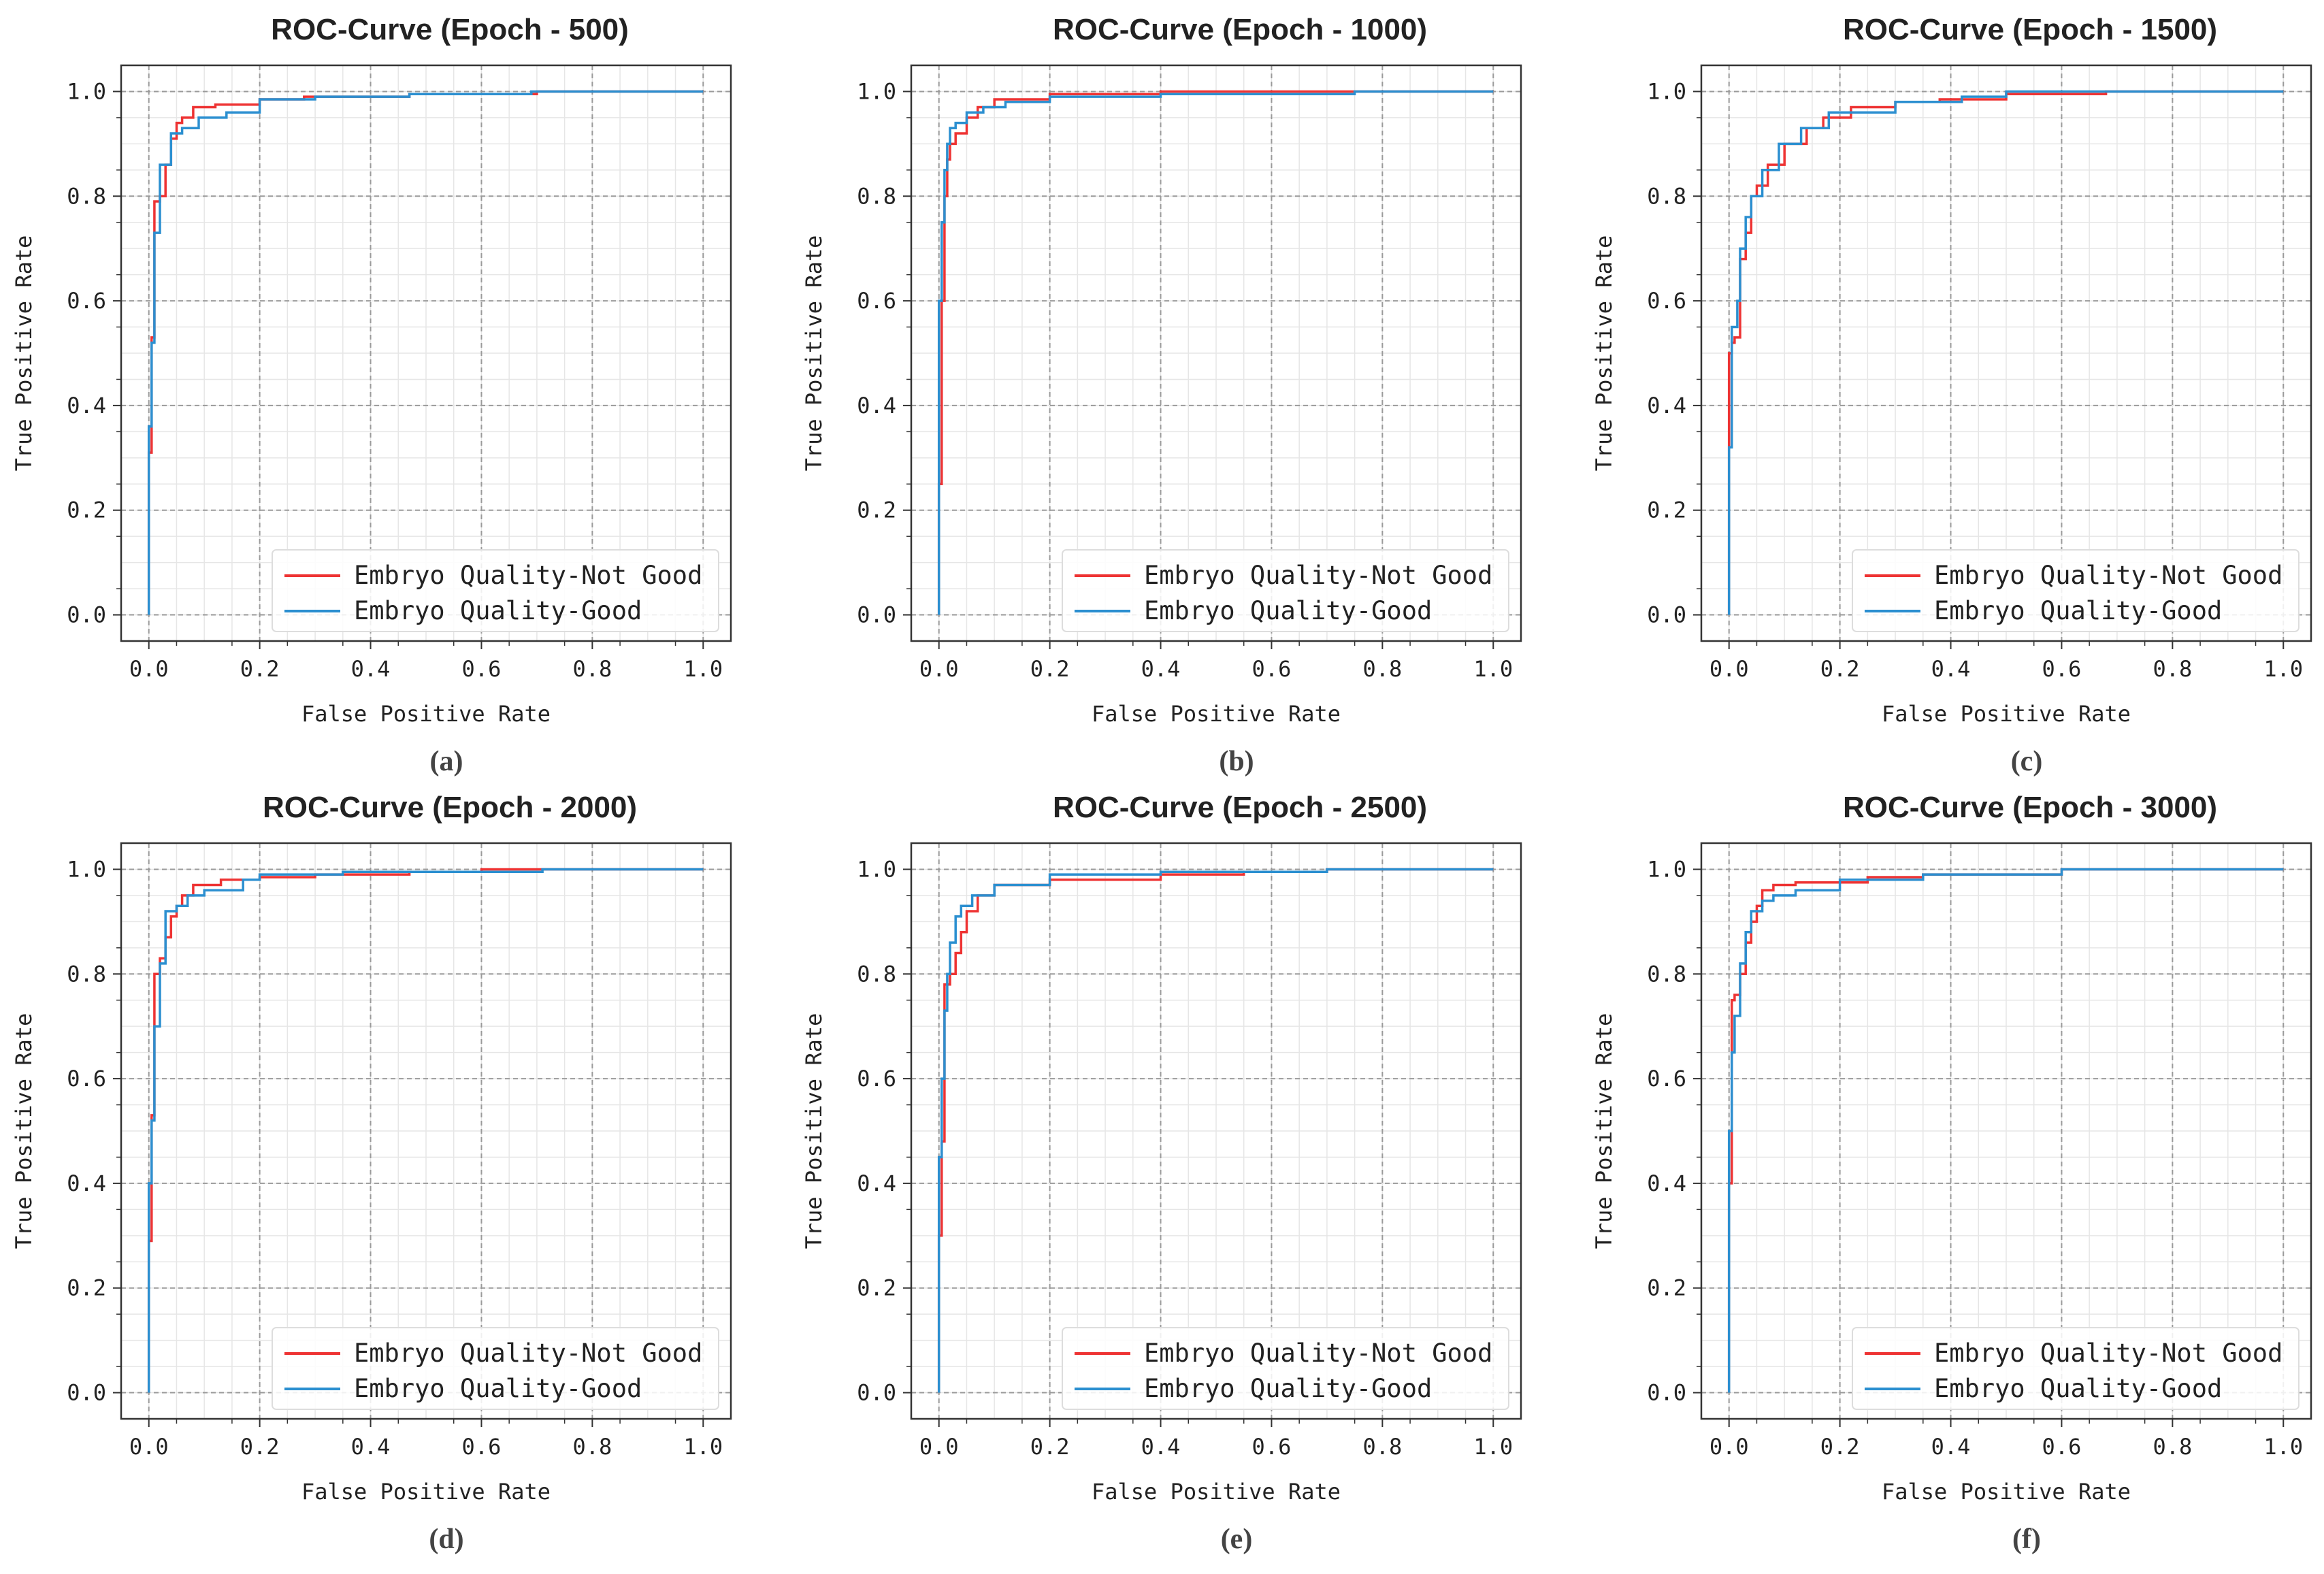 This screenshot has width=2324, height=1574. What do you see at coordinates (2030, 29) in the screenshot?
I see `chart-title: ROC-Curve (Epoch - 1500)` at bounding box center [2030, 29].